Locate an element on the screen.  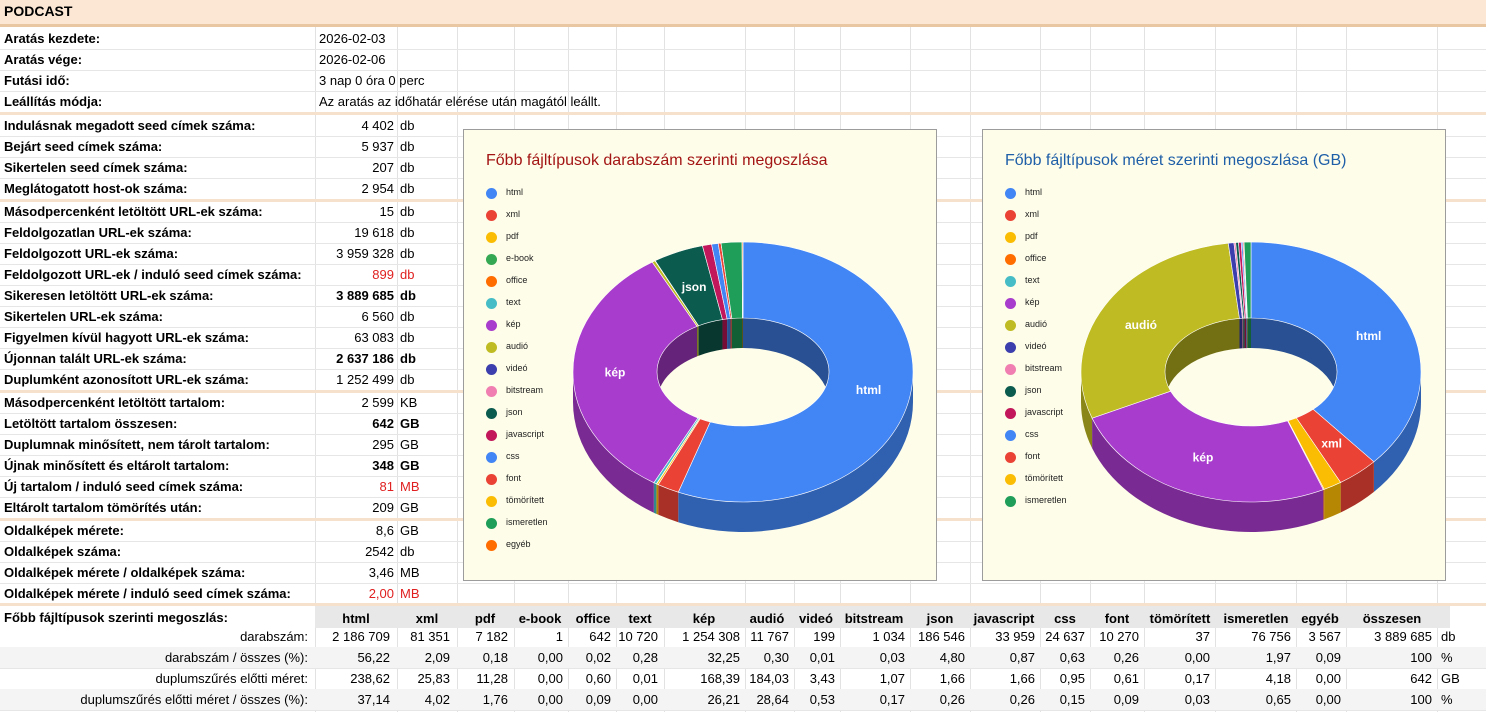
stat-value: 207 is located at coordinates (383, 167).